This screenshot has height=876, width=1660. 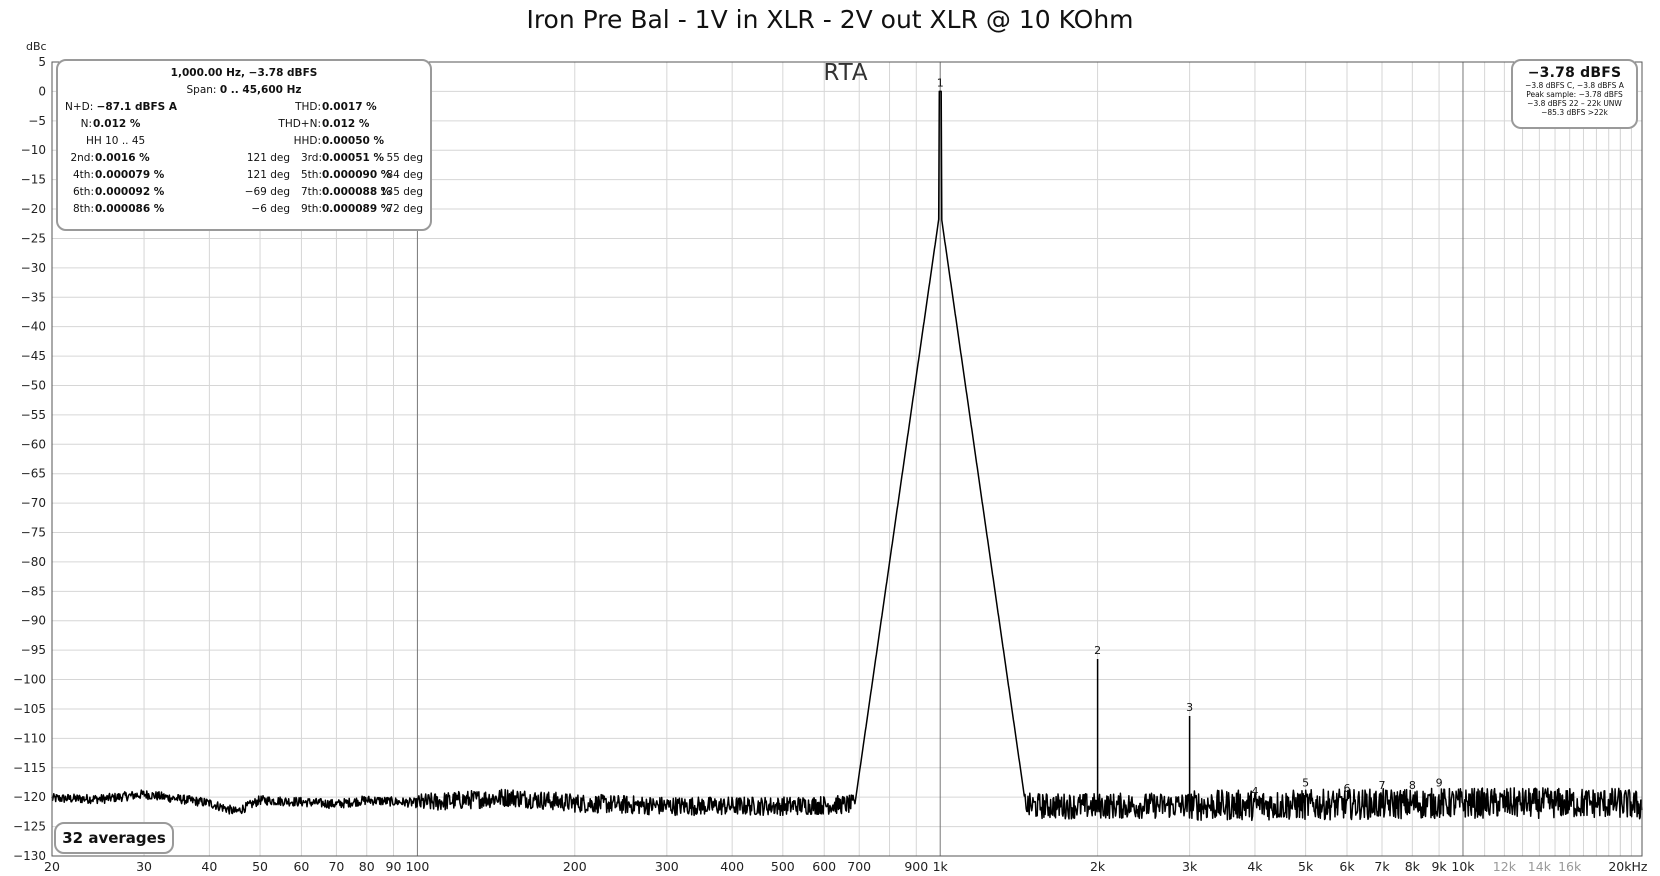 I want to click on y-tick-label: 0, so click(x=42, y=91).